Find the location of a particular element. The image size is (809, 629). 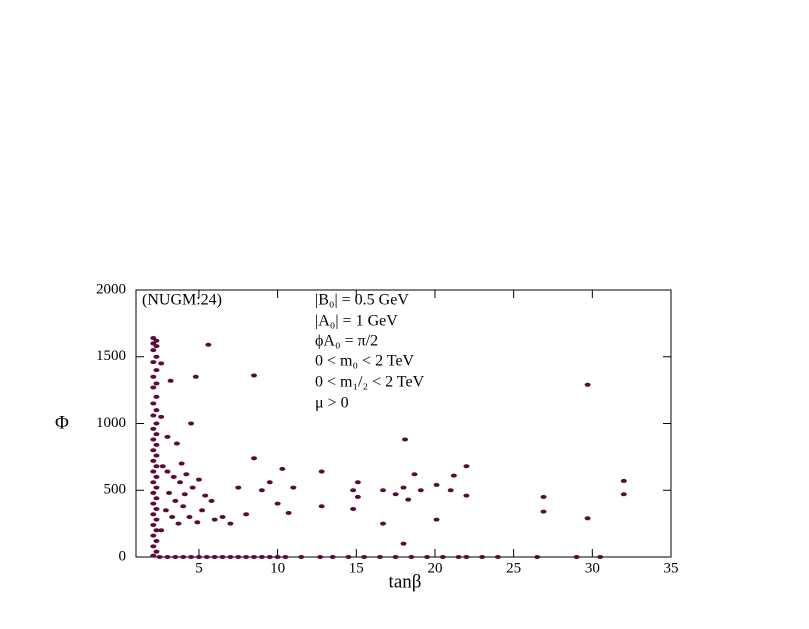

y-tick-label: 1000 is located at coordinates (111, 423).